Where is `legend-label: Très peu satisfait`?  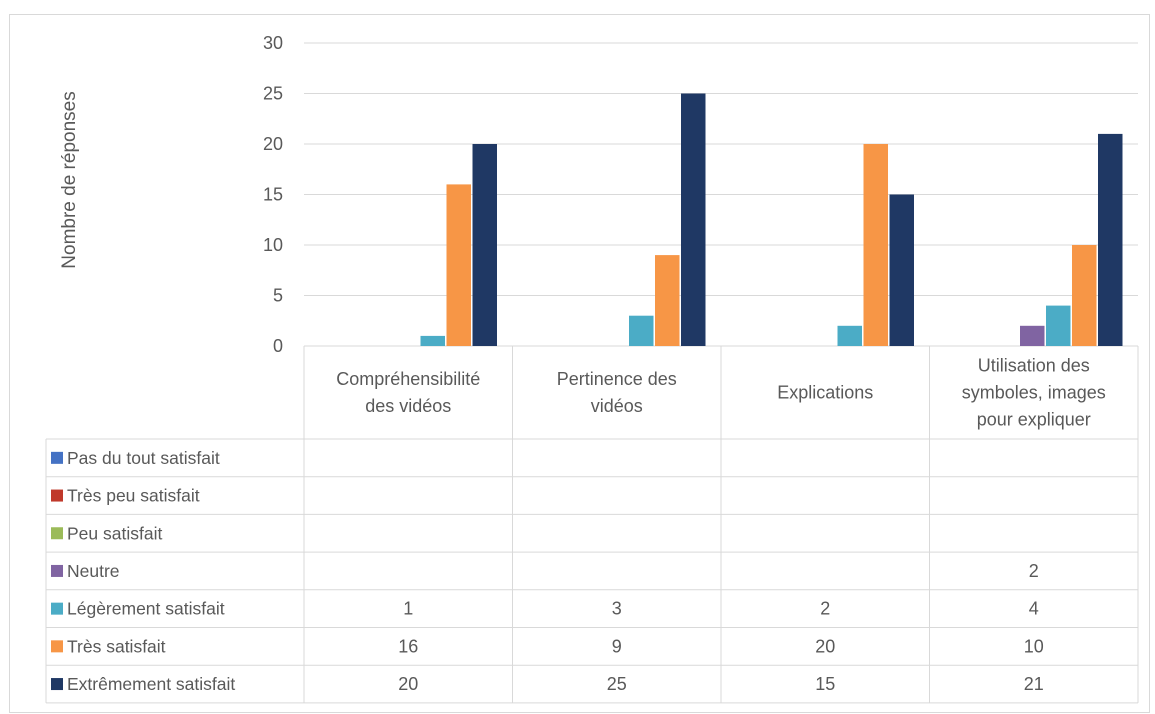
legend-label: Très peu satisfait is located at coordinates (133, 496).